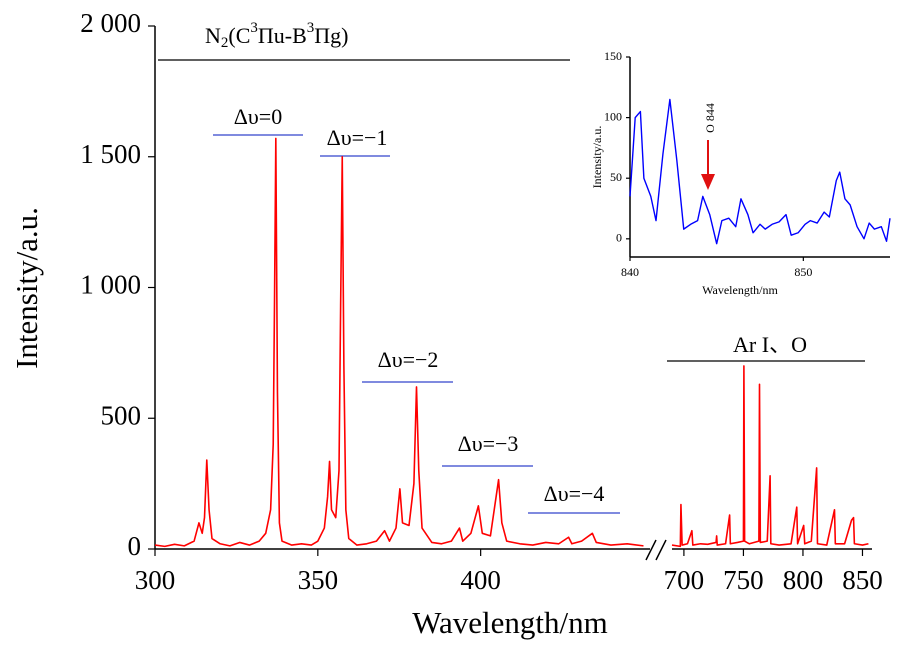 This screenshot has width=900, height=647. What do you see at coordinates (155, 580) in the screenshot?
I see `x-tick-label: 300` at bounding box center [155, 580].